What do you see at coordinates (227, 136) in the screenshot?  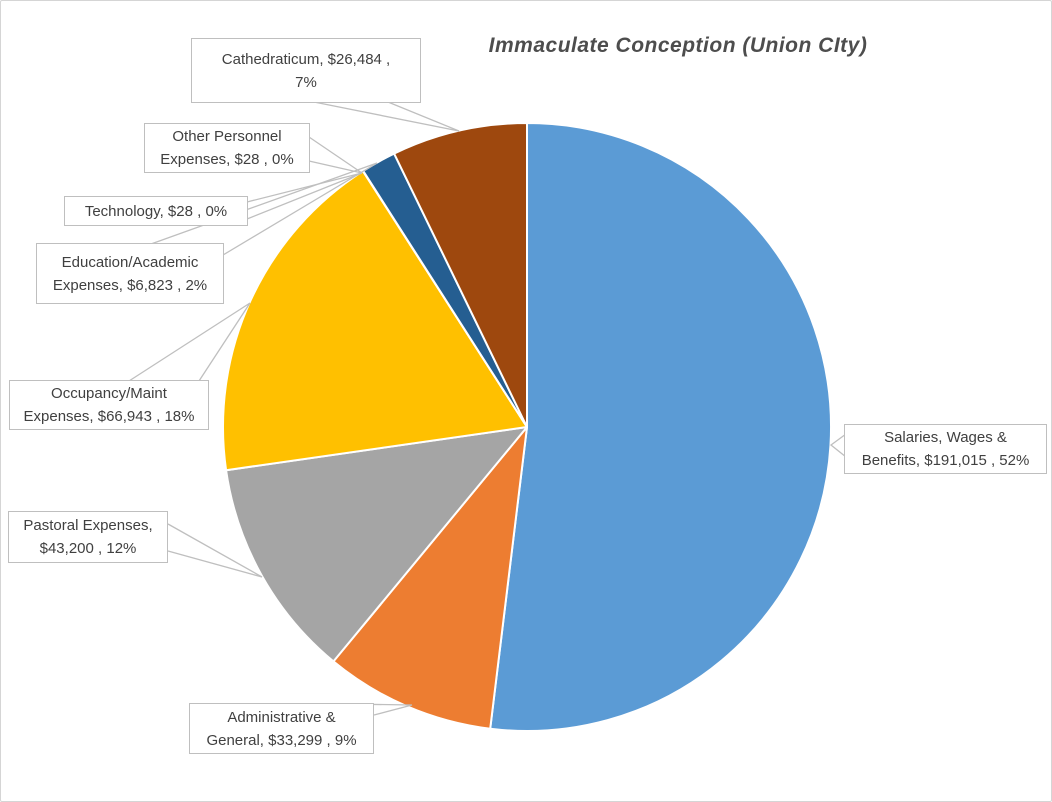 I see `data-label-line: Other Personnel` at bounding box center [227, 136].